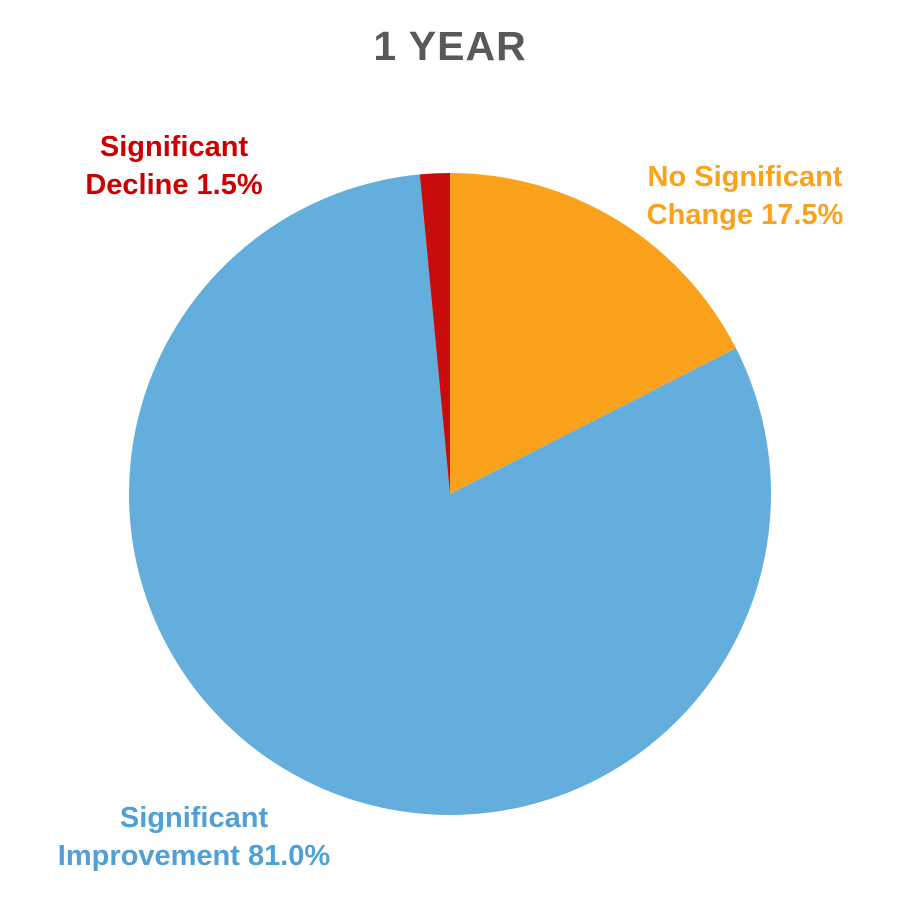 The image size is (900, 900). What do you see at coordinates (194, 856) in the screenshot?
I see `slice-label-line: Improvement 81.0%` at bounding box center [194, 856].